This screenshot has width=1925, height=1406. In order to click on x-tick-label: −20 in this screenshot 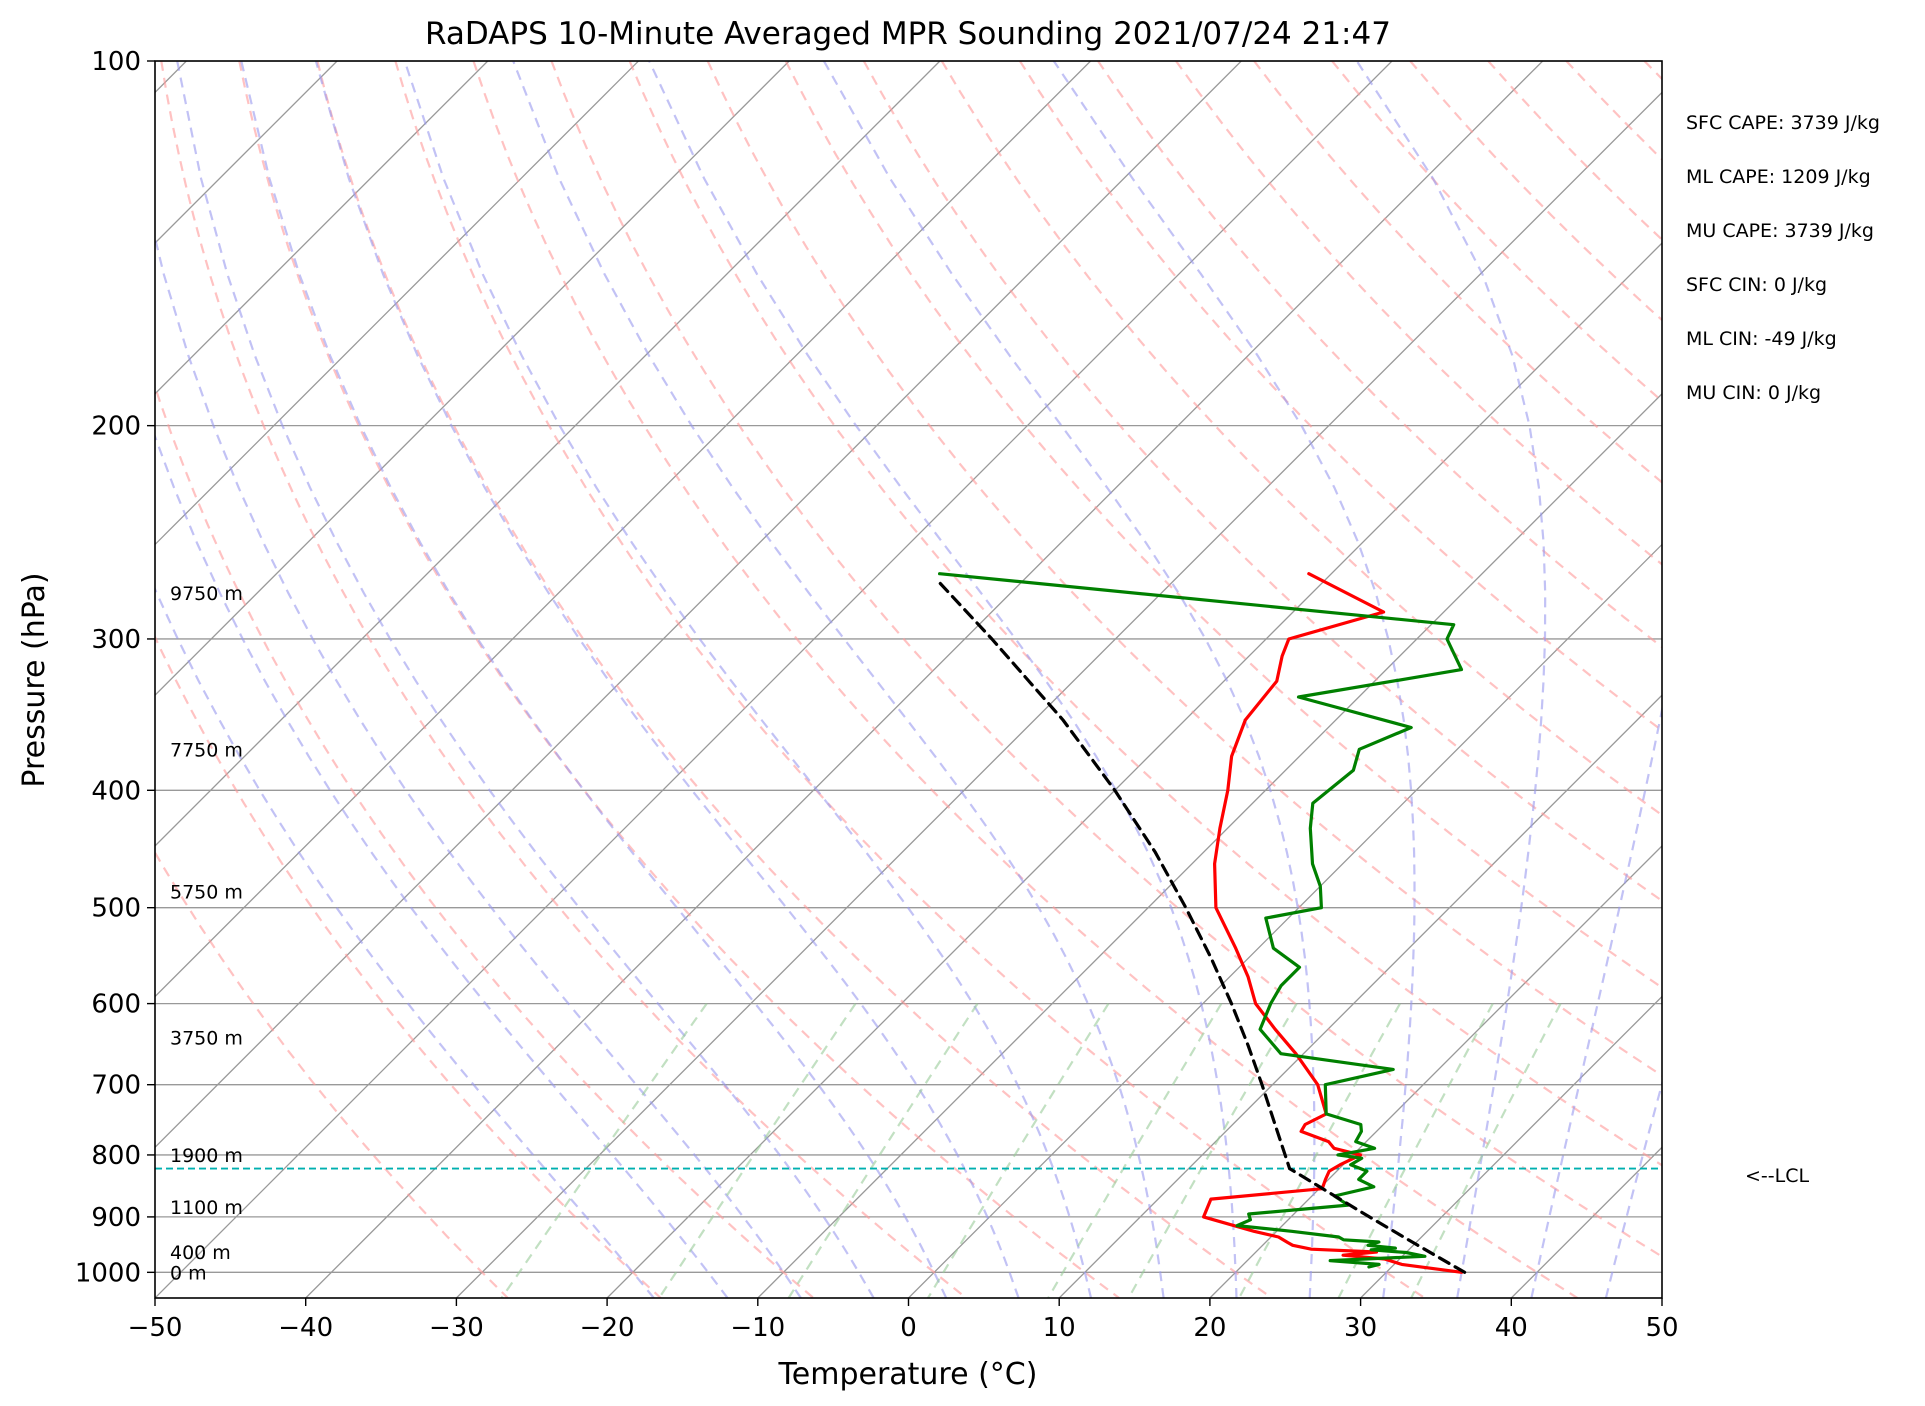, I will do `click(607, 1328)`.